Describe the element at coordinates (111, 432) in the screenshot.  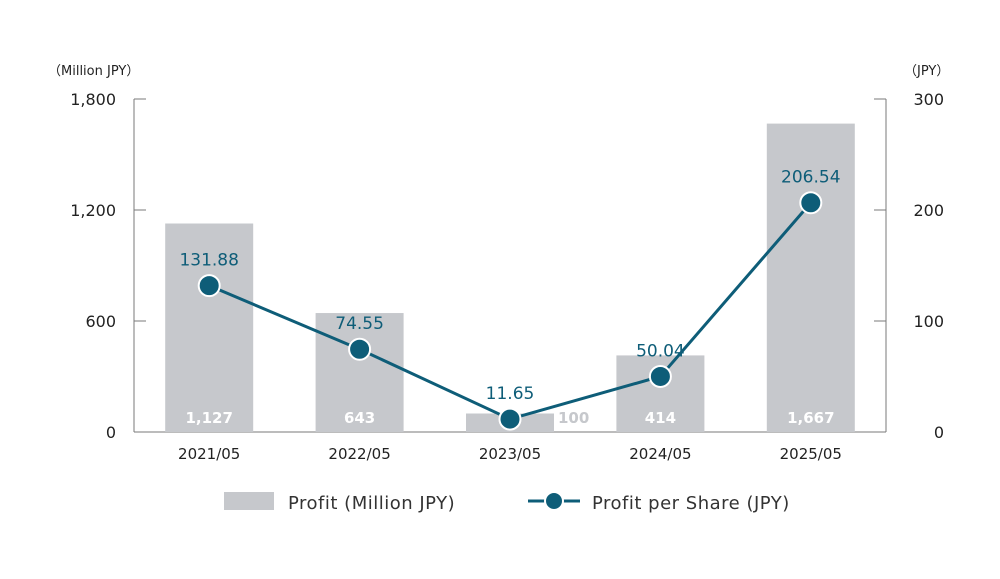
I see `left-axis-tick-label: 0` at that location.